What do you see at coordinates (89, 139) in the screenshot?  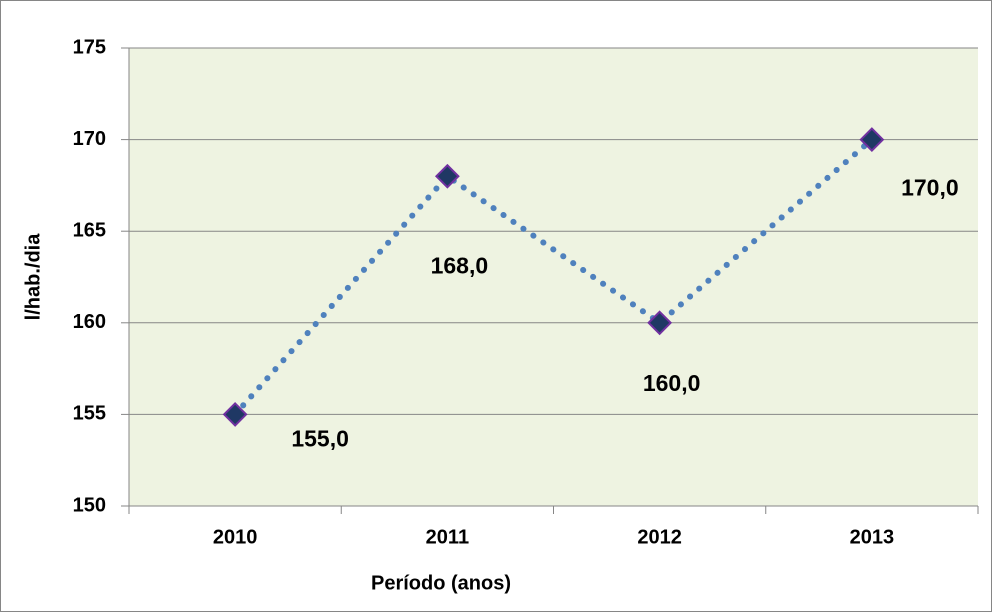 I see `y-tick-label: 170` at bounding box center [89, 139].